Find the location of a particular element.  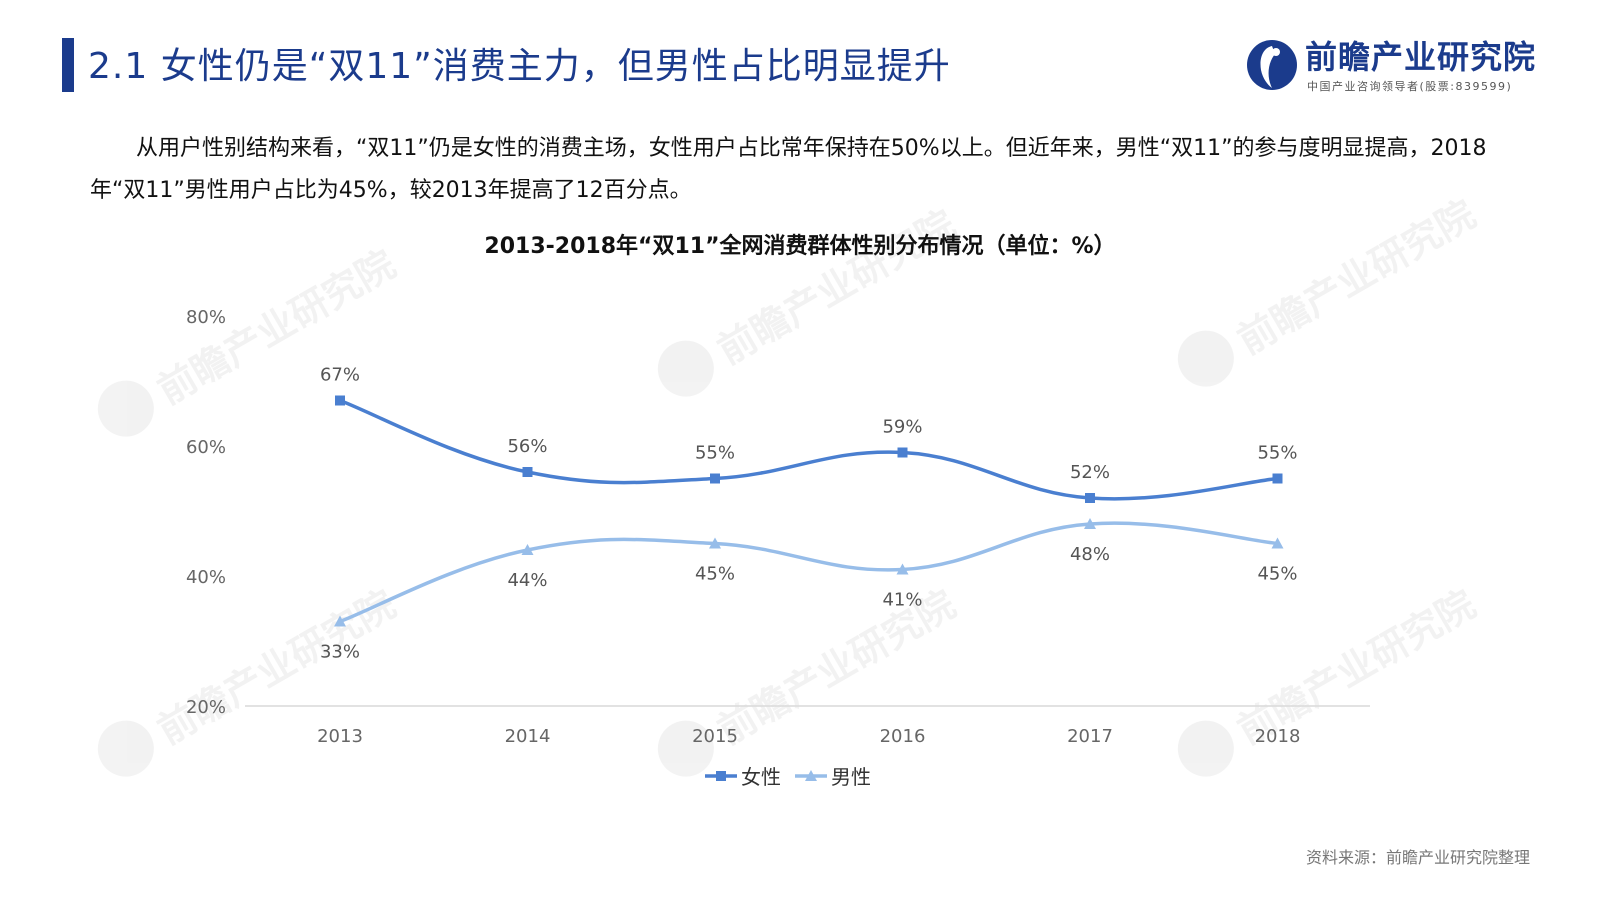

y-tick-label: 40% is located at coordinates (206, 577).